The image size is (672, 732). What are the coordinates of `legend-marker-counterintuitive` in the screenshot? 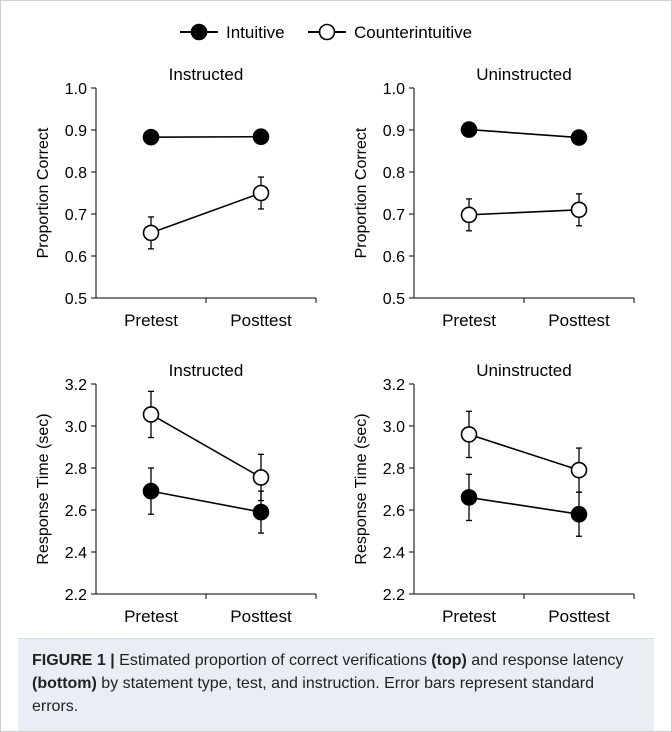 It's located at (327, 32).